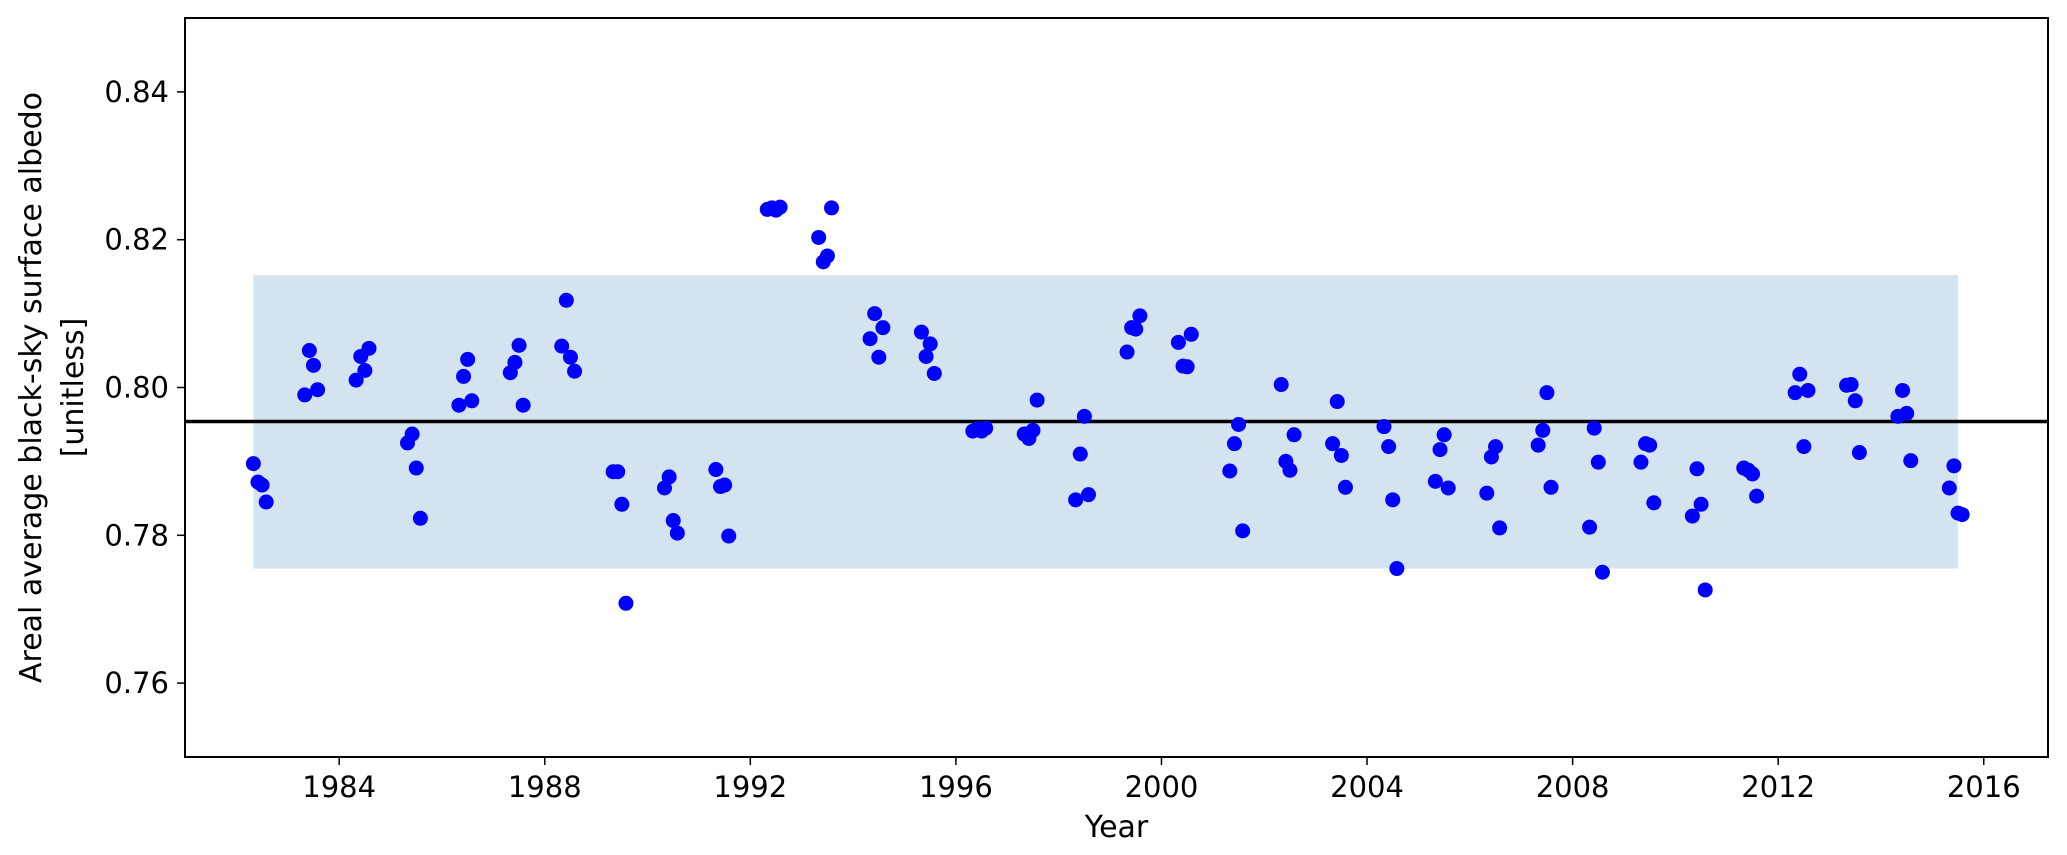  I want to click on x-tick-label: 2000, so click(1162, 787).